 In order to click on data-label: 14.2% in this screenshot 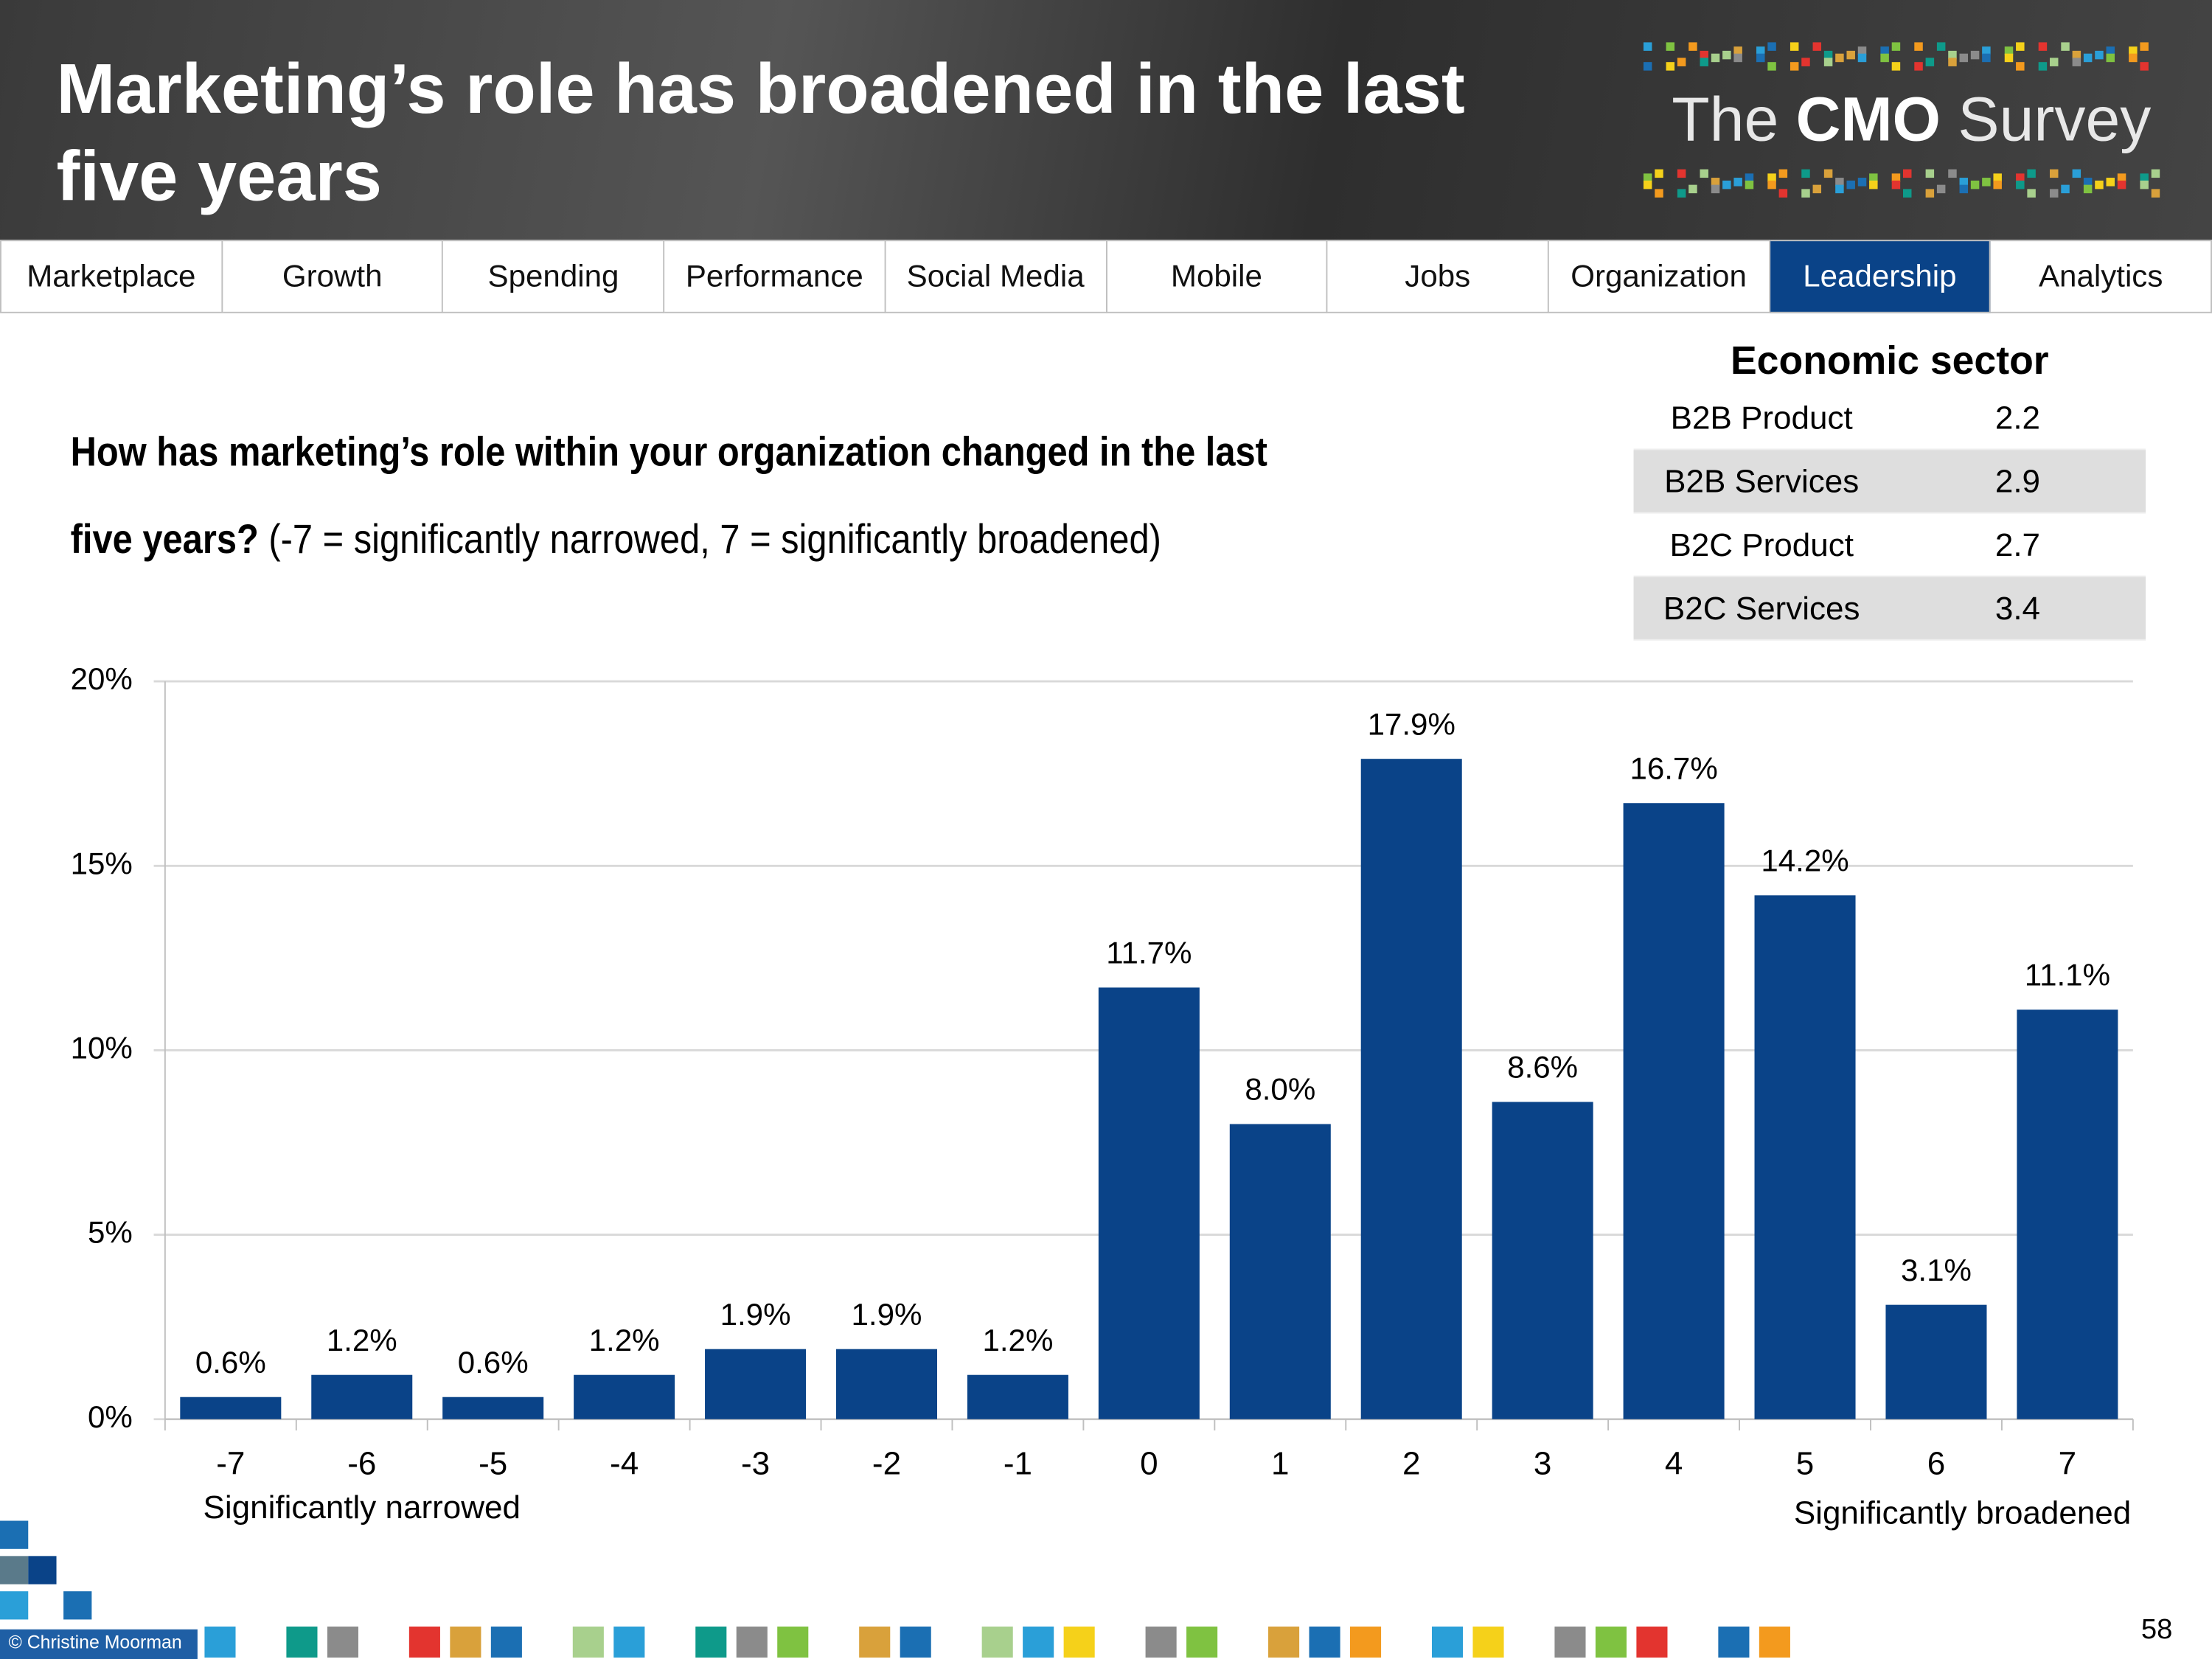, I will do `click(1804, 860)`.